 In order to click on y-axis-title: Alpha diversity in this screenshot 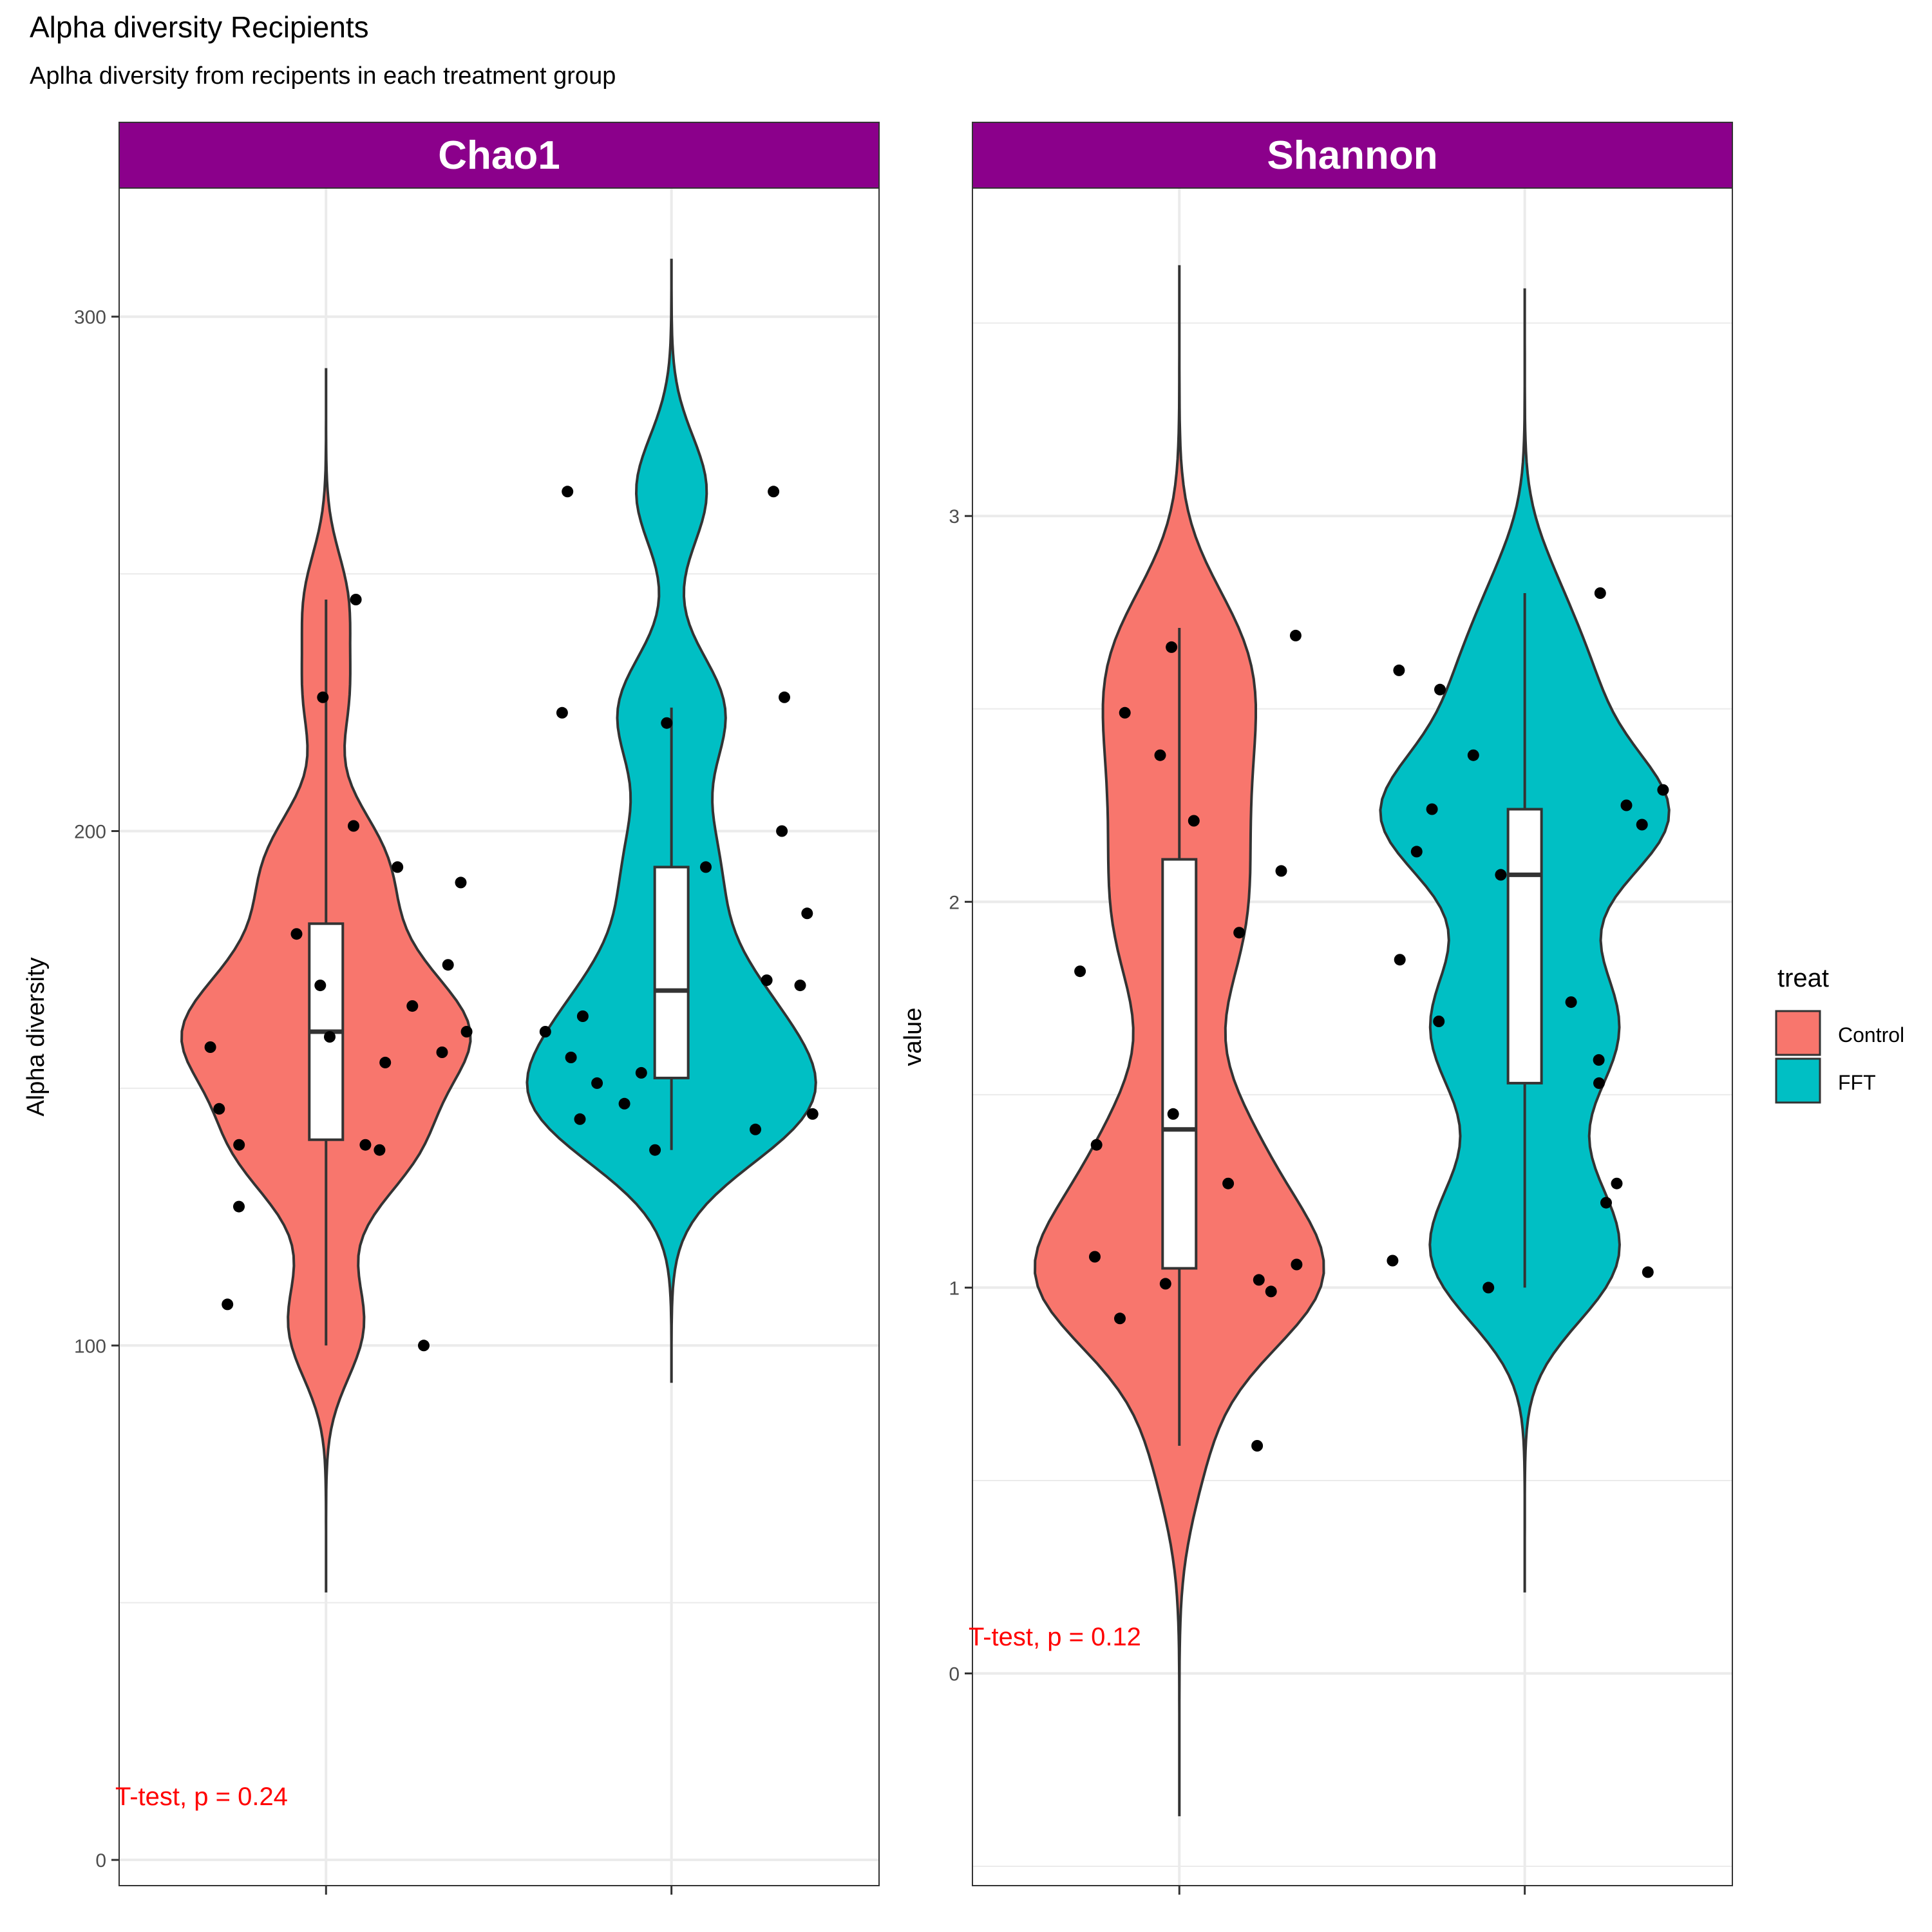, I will do `click(36, 1036)`.